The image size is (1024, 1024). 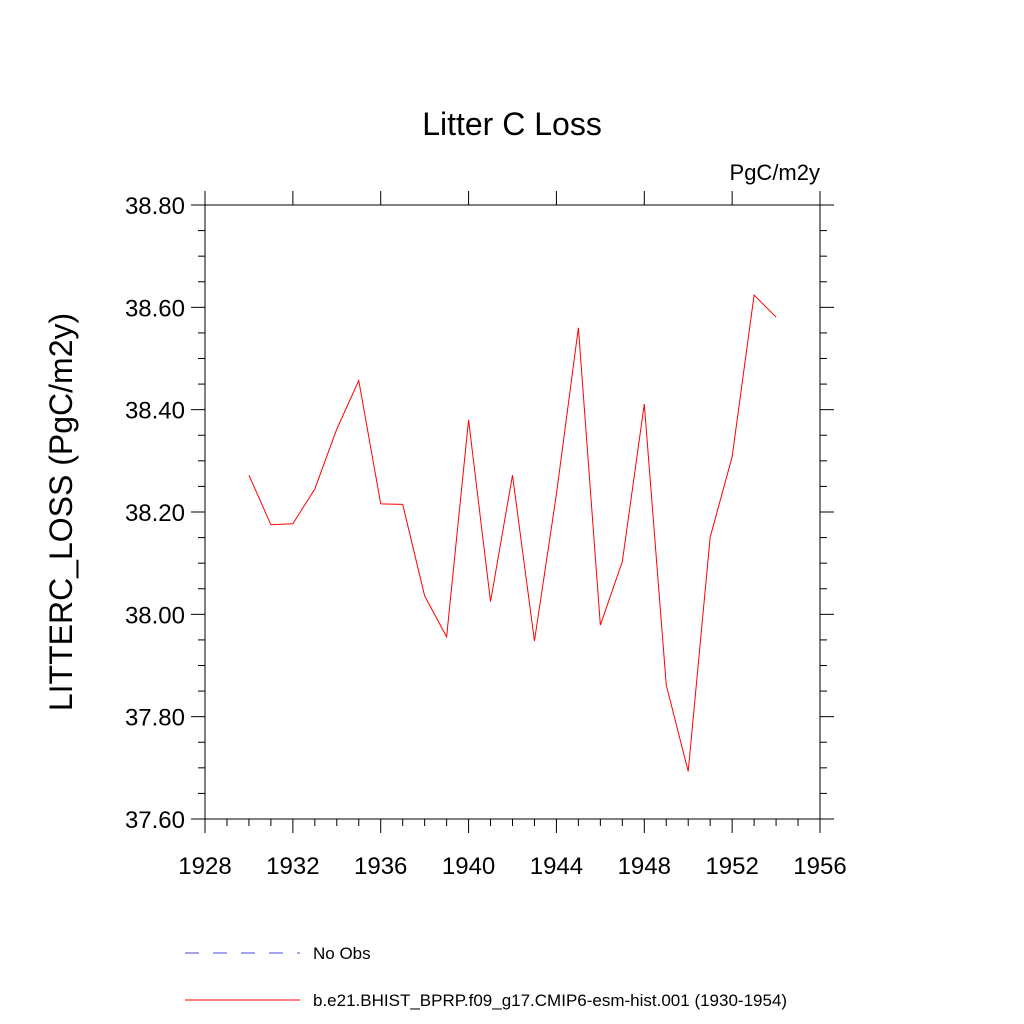 I want to click on y-tick-label: 38.60, so click(x=155, y=308).